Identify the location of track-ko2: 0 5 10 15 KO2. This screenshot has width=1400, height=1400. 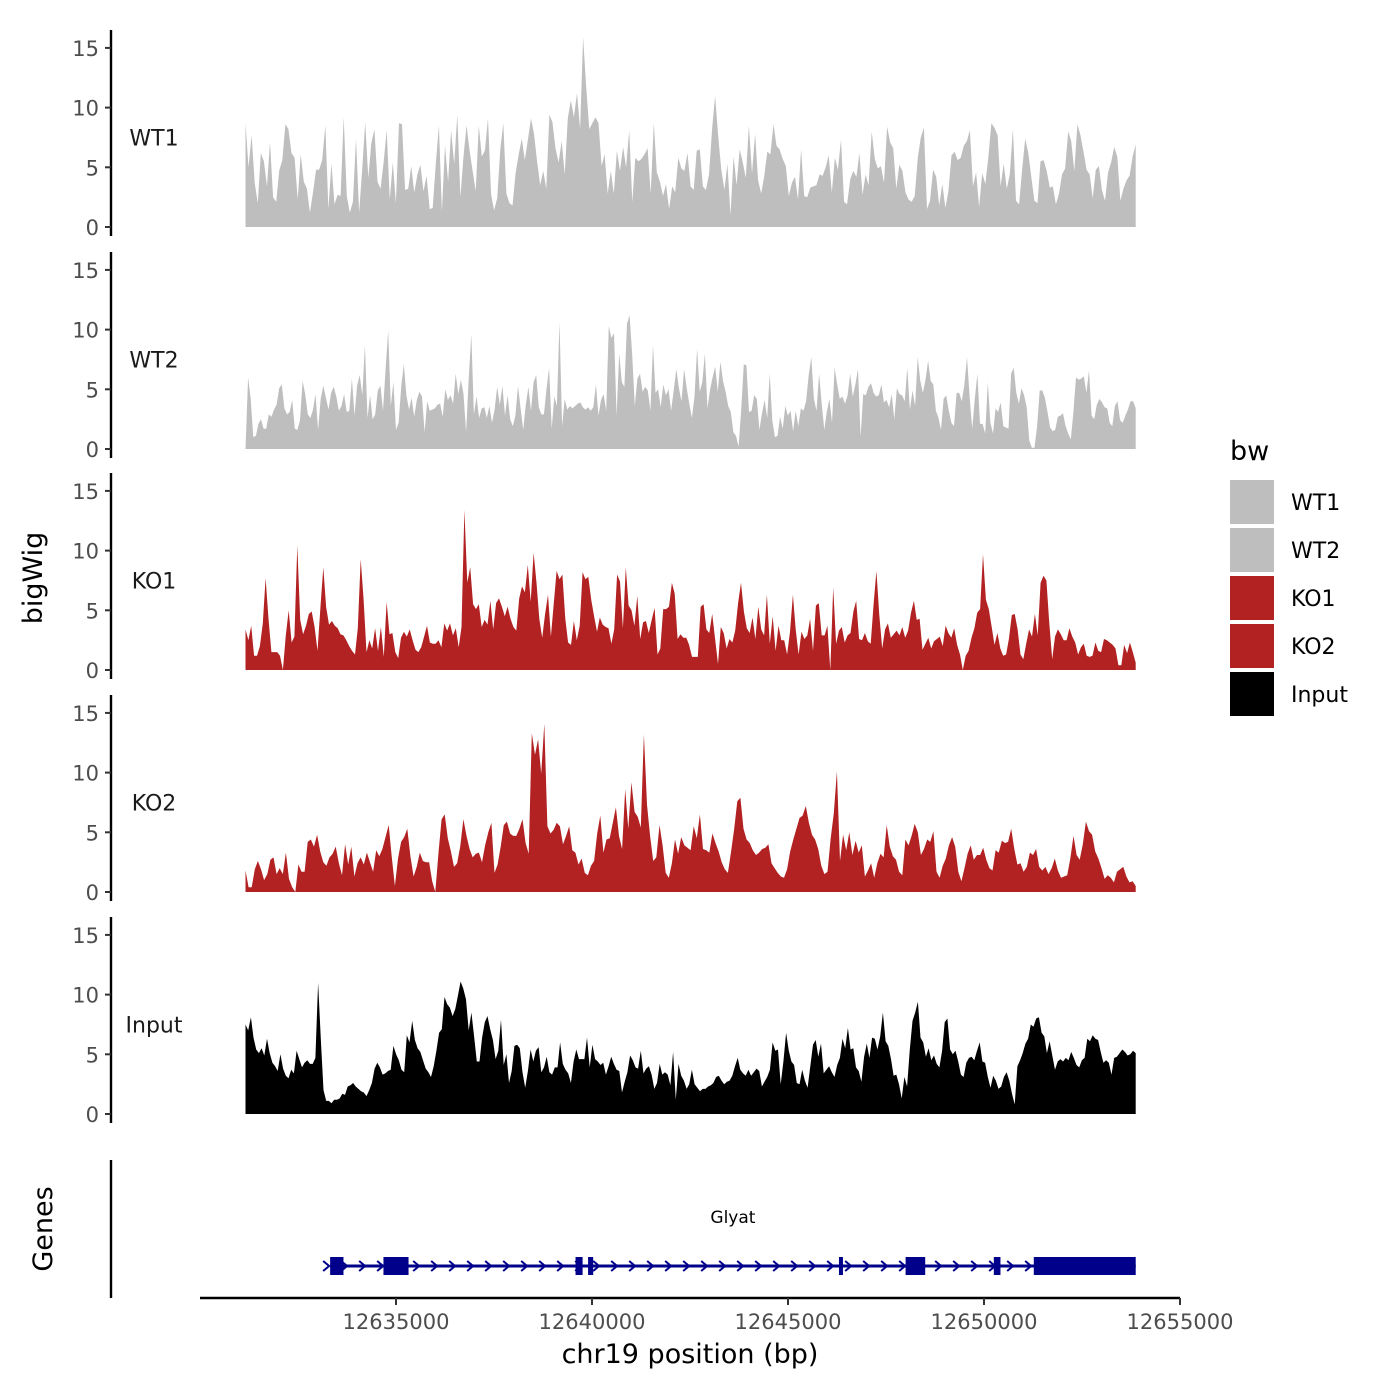
(604, 800).